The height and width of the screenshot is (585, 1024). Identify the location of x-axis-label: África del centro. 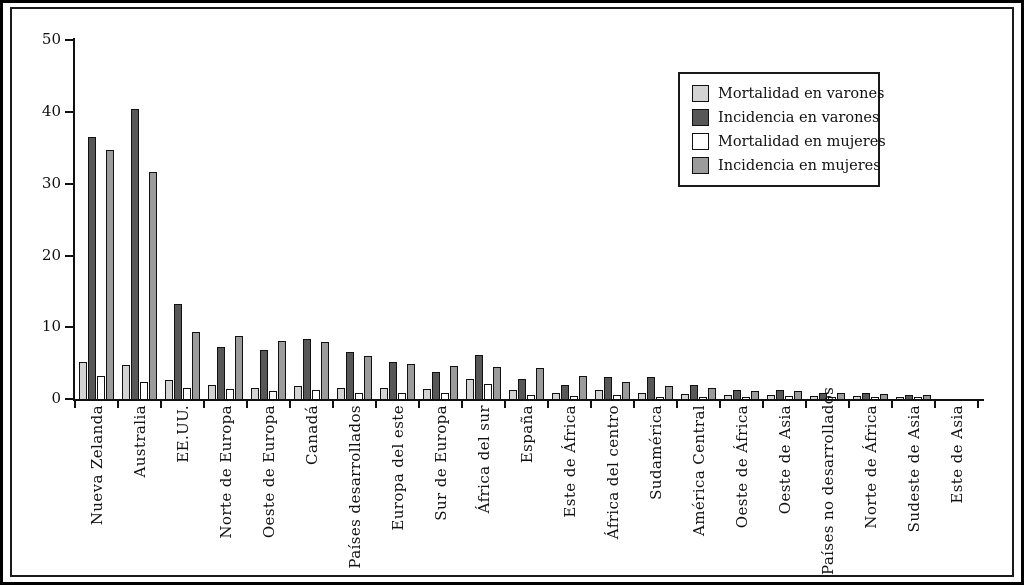
(612, 472).